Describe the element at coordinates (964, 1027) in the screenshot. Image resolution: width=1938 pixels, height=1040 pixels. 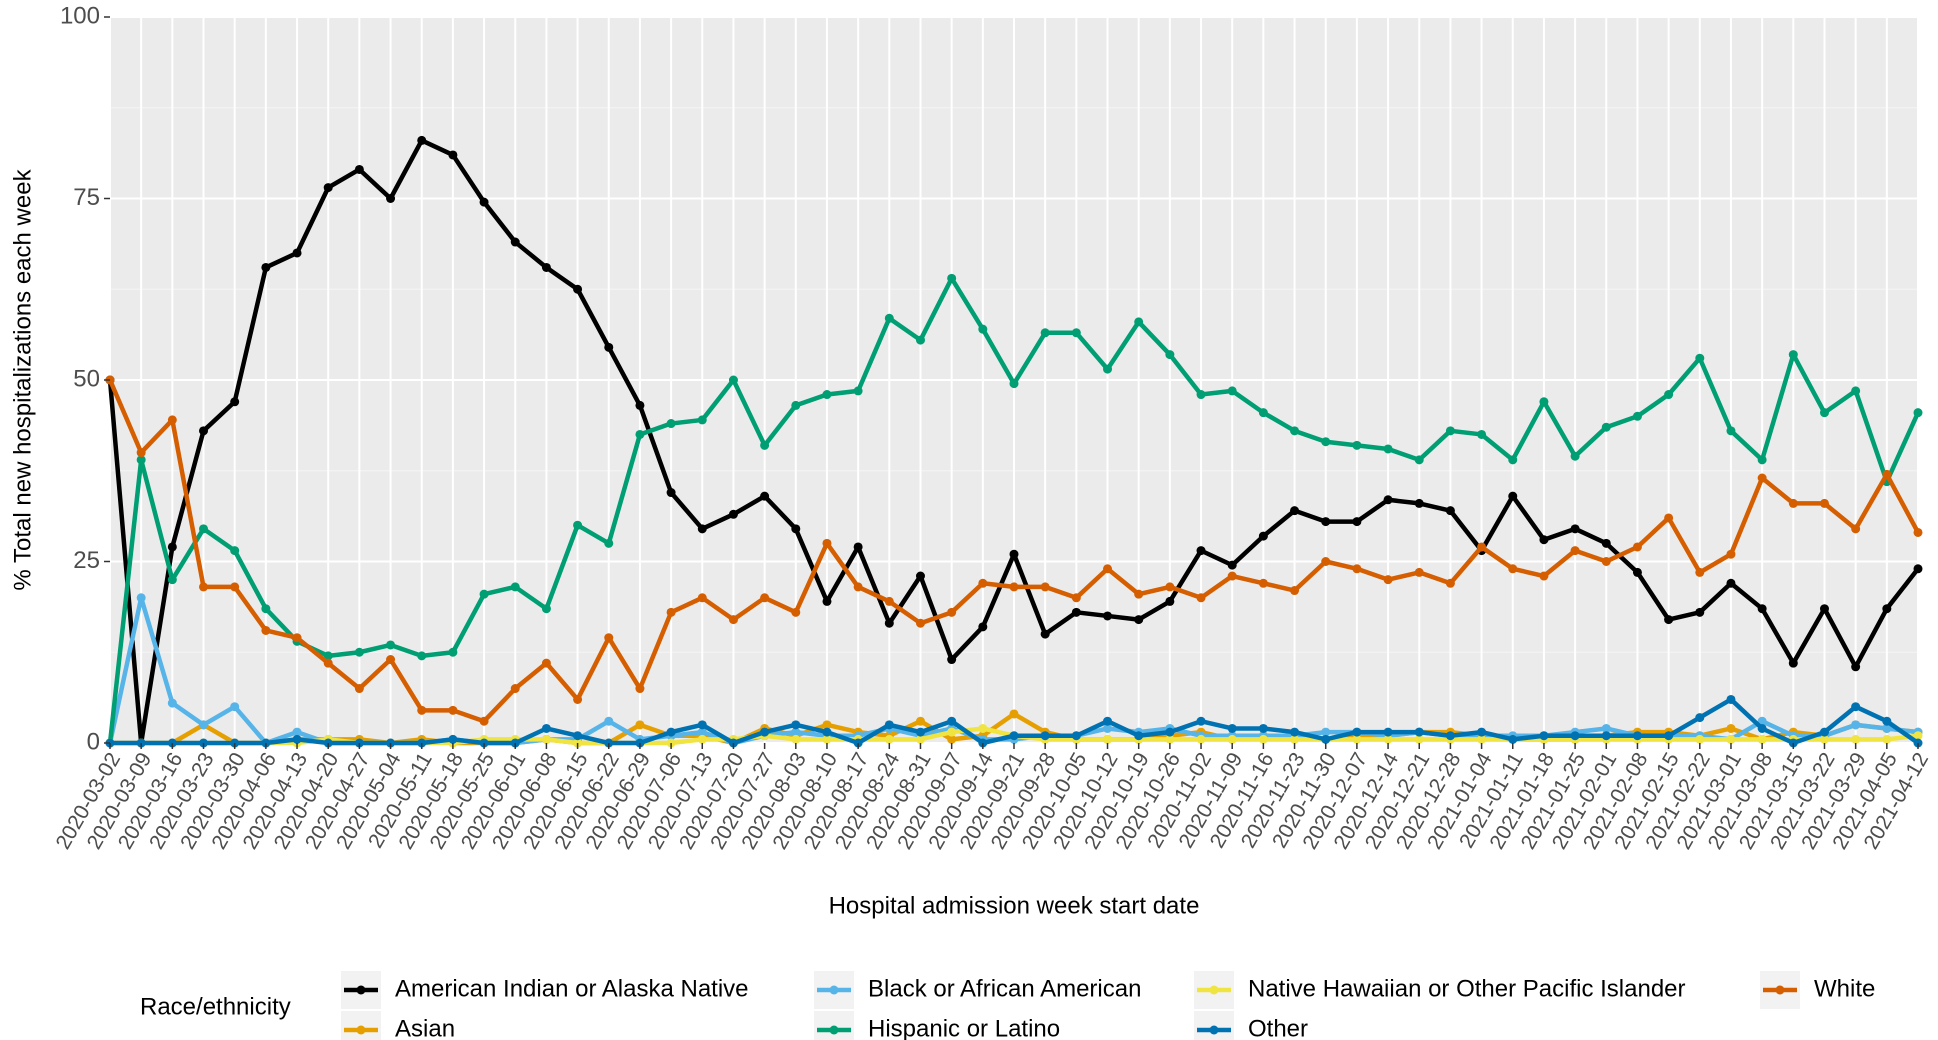
I see `legend-label: Hispanic or Latino` at that location.